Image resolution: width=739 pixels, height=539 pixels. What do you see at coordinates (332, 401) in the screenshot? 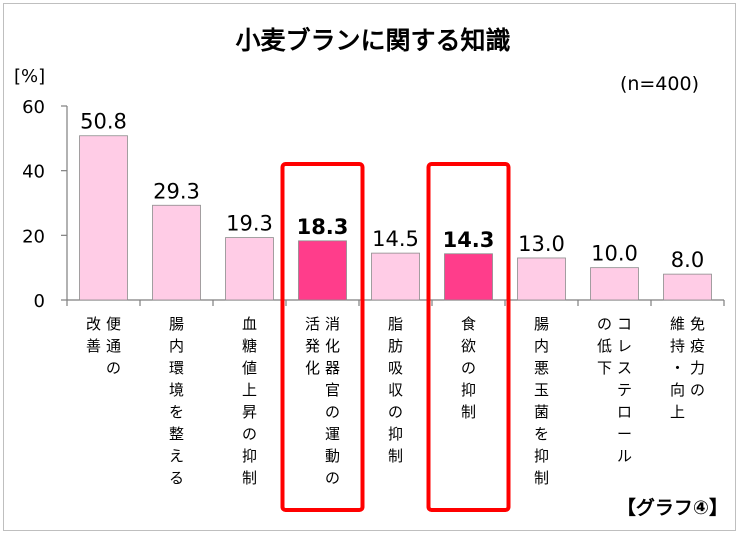
I see `category-label-column: 消化器官の運動の` at bounding box center [332, 401].